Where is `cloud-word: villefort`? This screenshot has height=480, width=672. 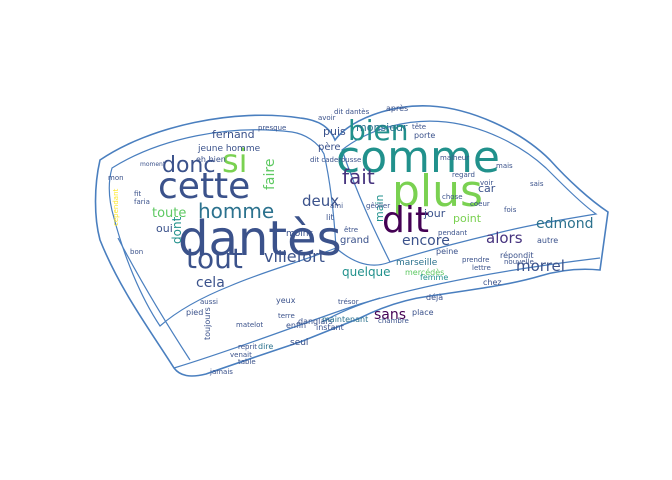
cloud-word: villefort is located at coordinates (294, 256).